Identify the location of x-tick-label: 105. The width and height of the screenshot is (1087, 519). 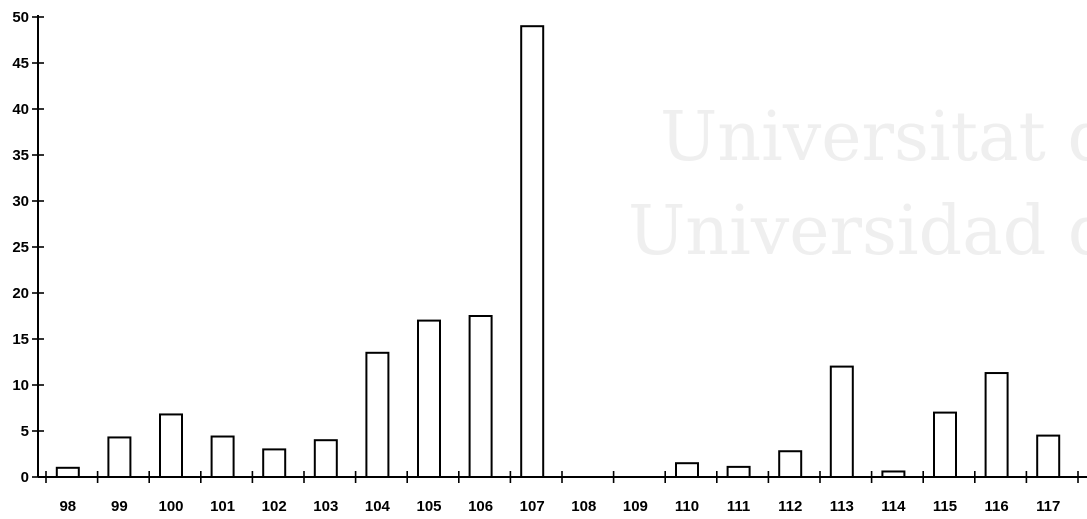
(428, 506).